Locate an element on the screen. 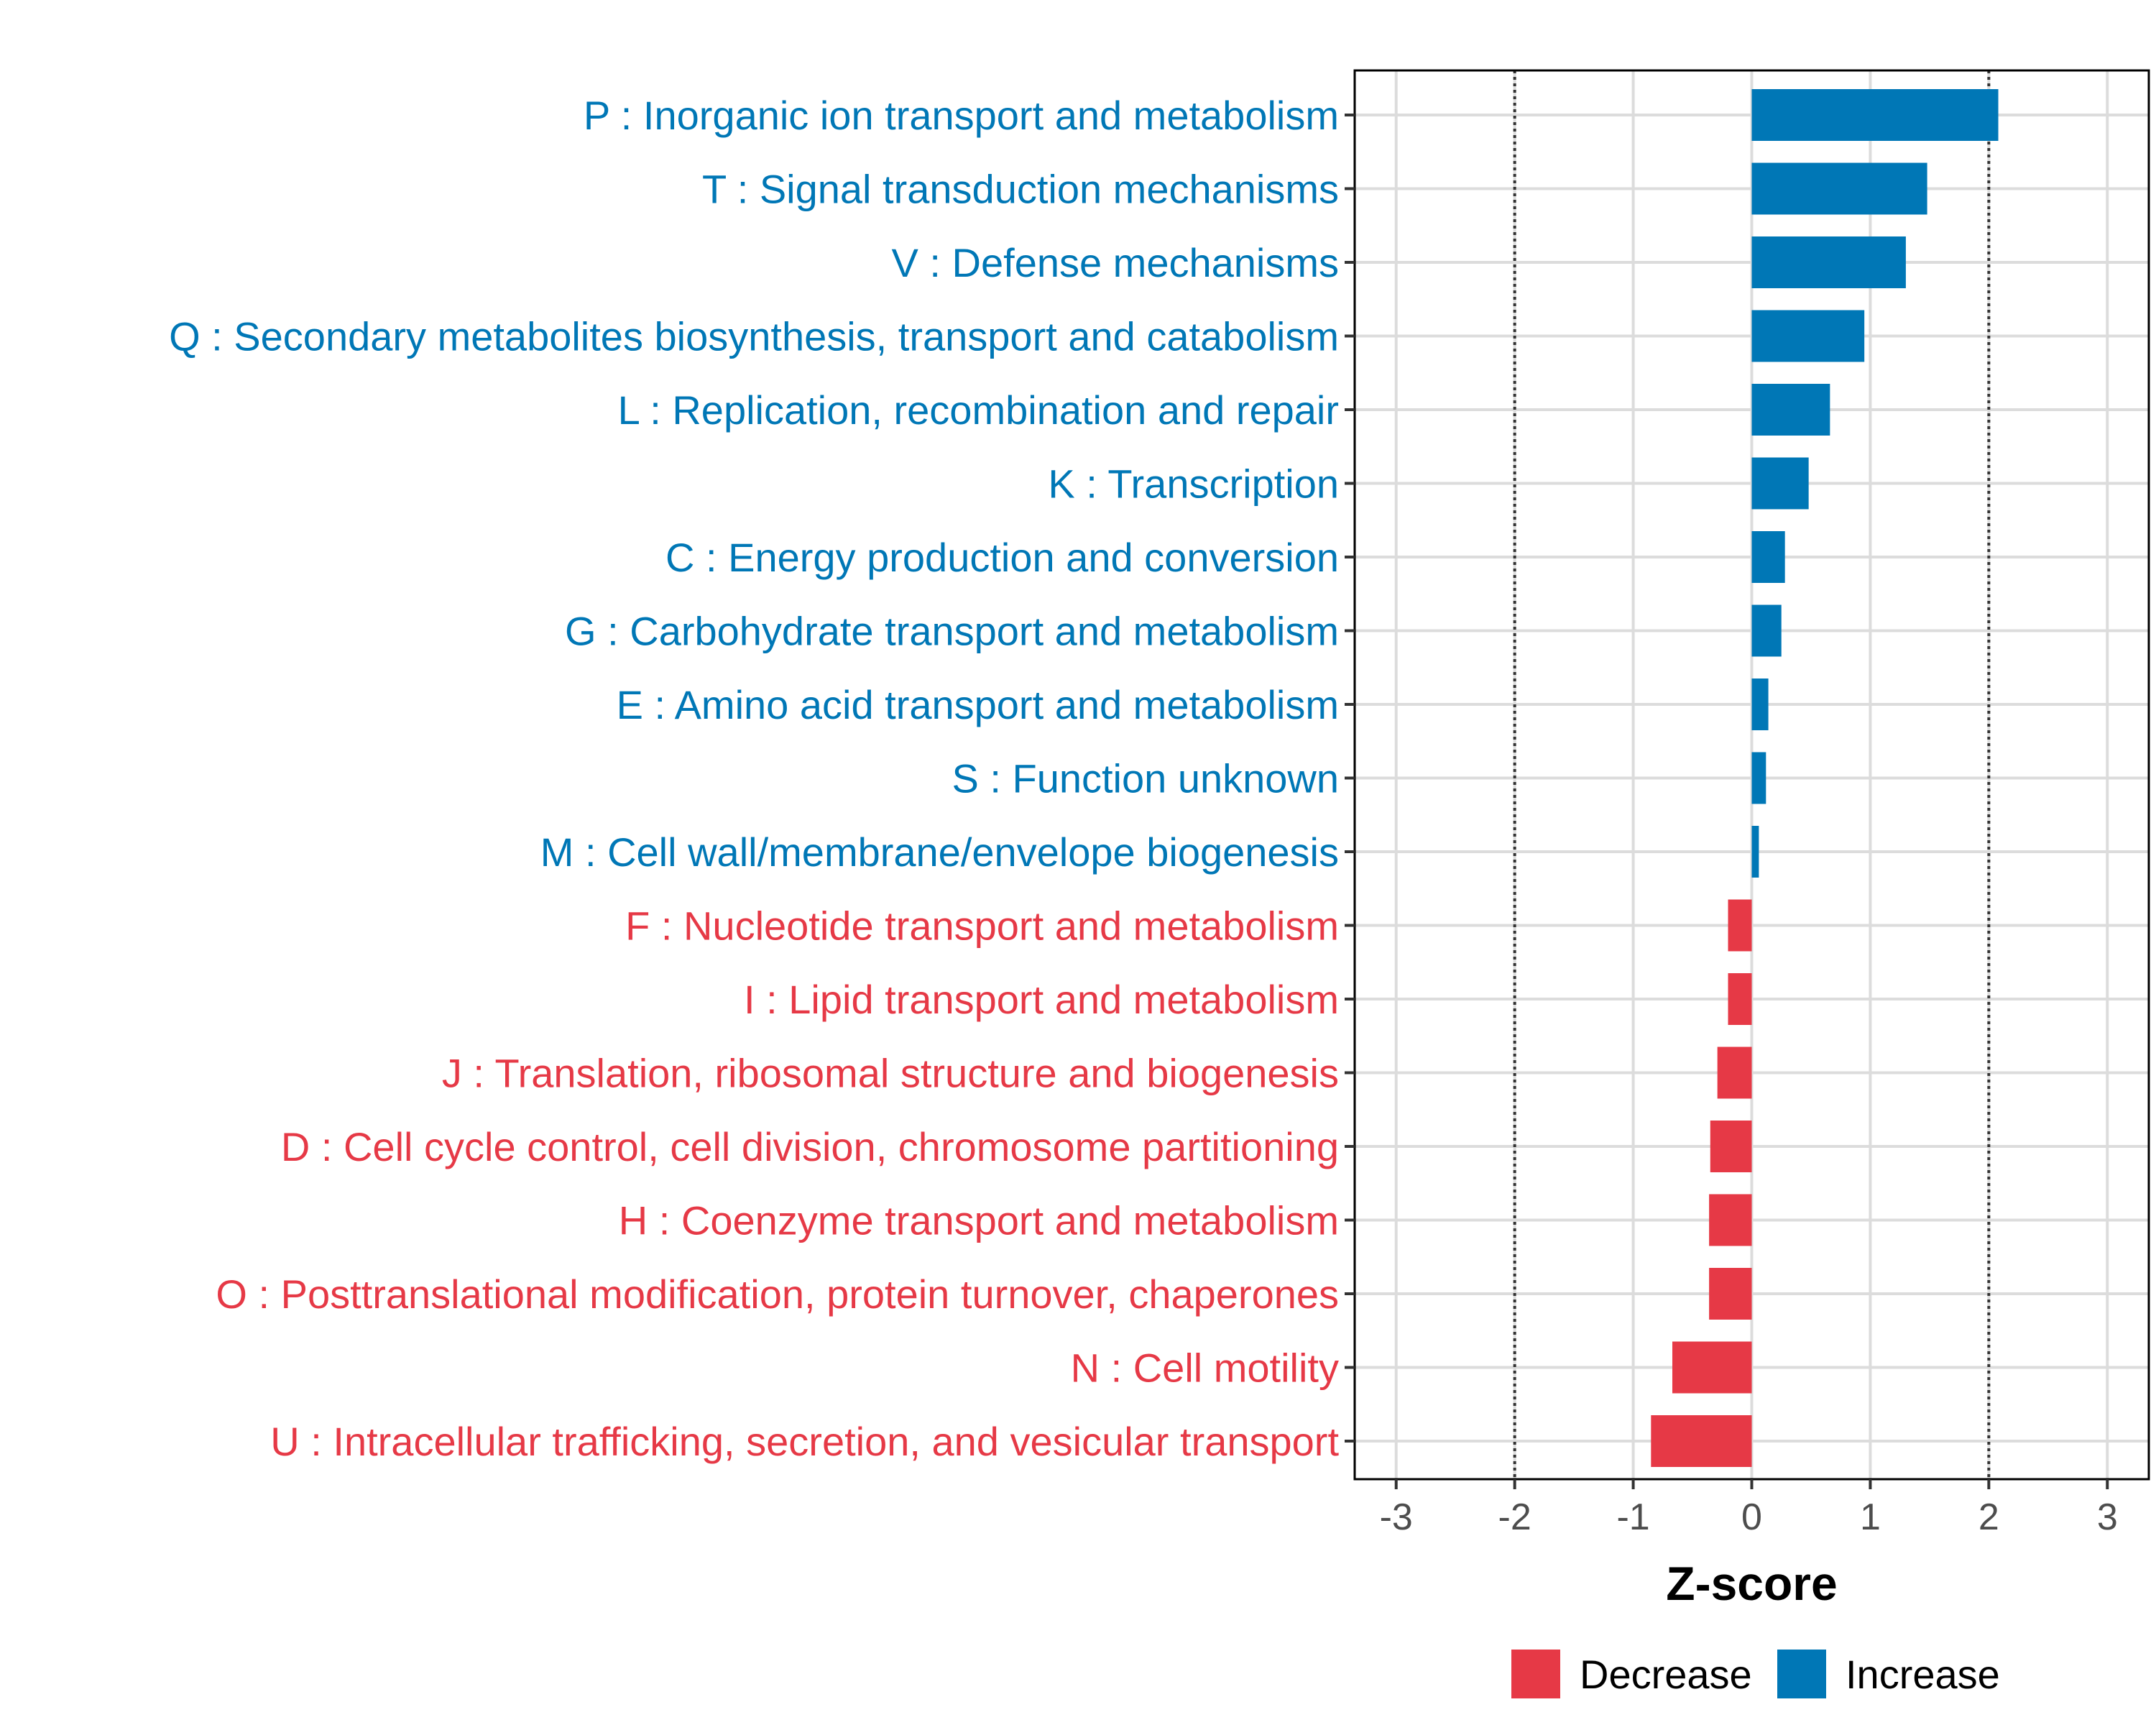  legend-swatch-decrease is located at coordinates (1535, 1674).